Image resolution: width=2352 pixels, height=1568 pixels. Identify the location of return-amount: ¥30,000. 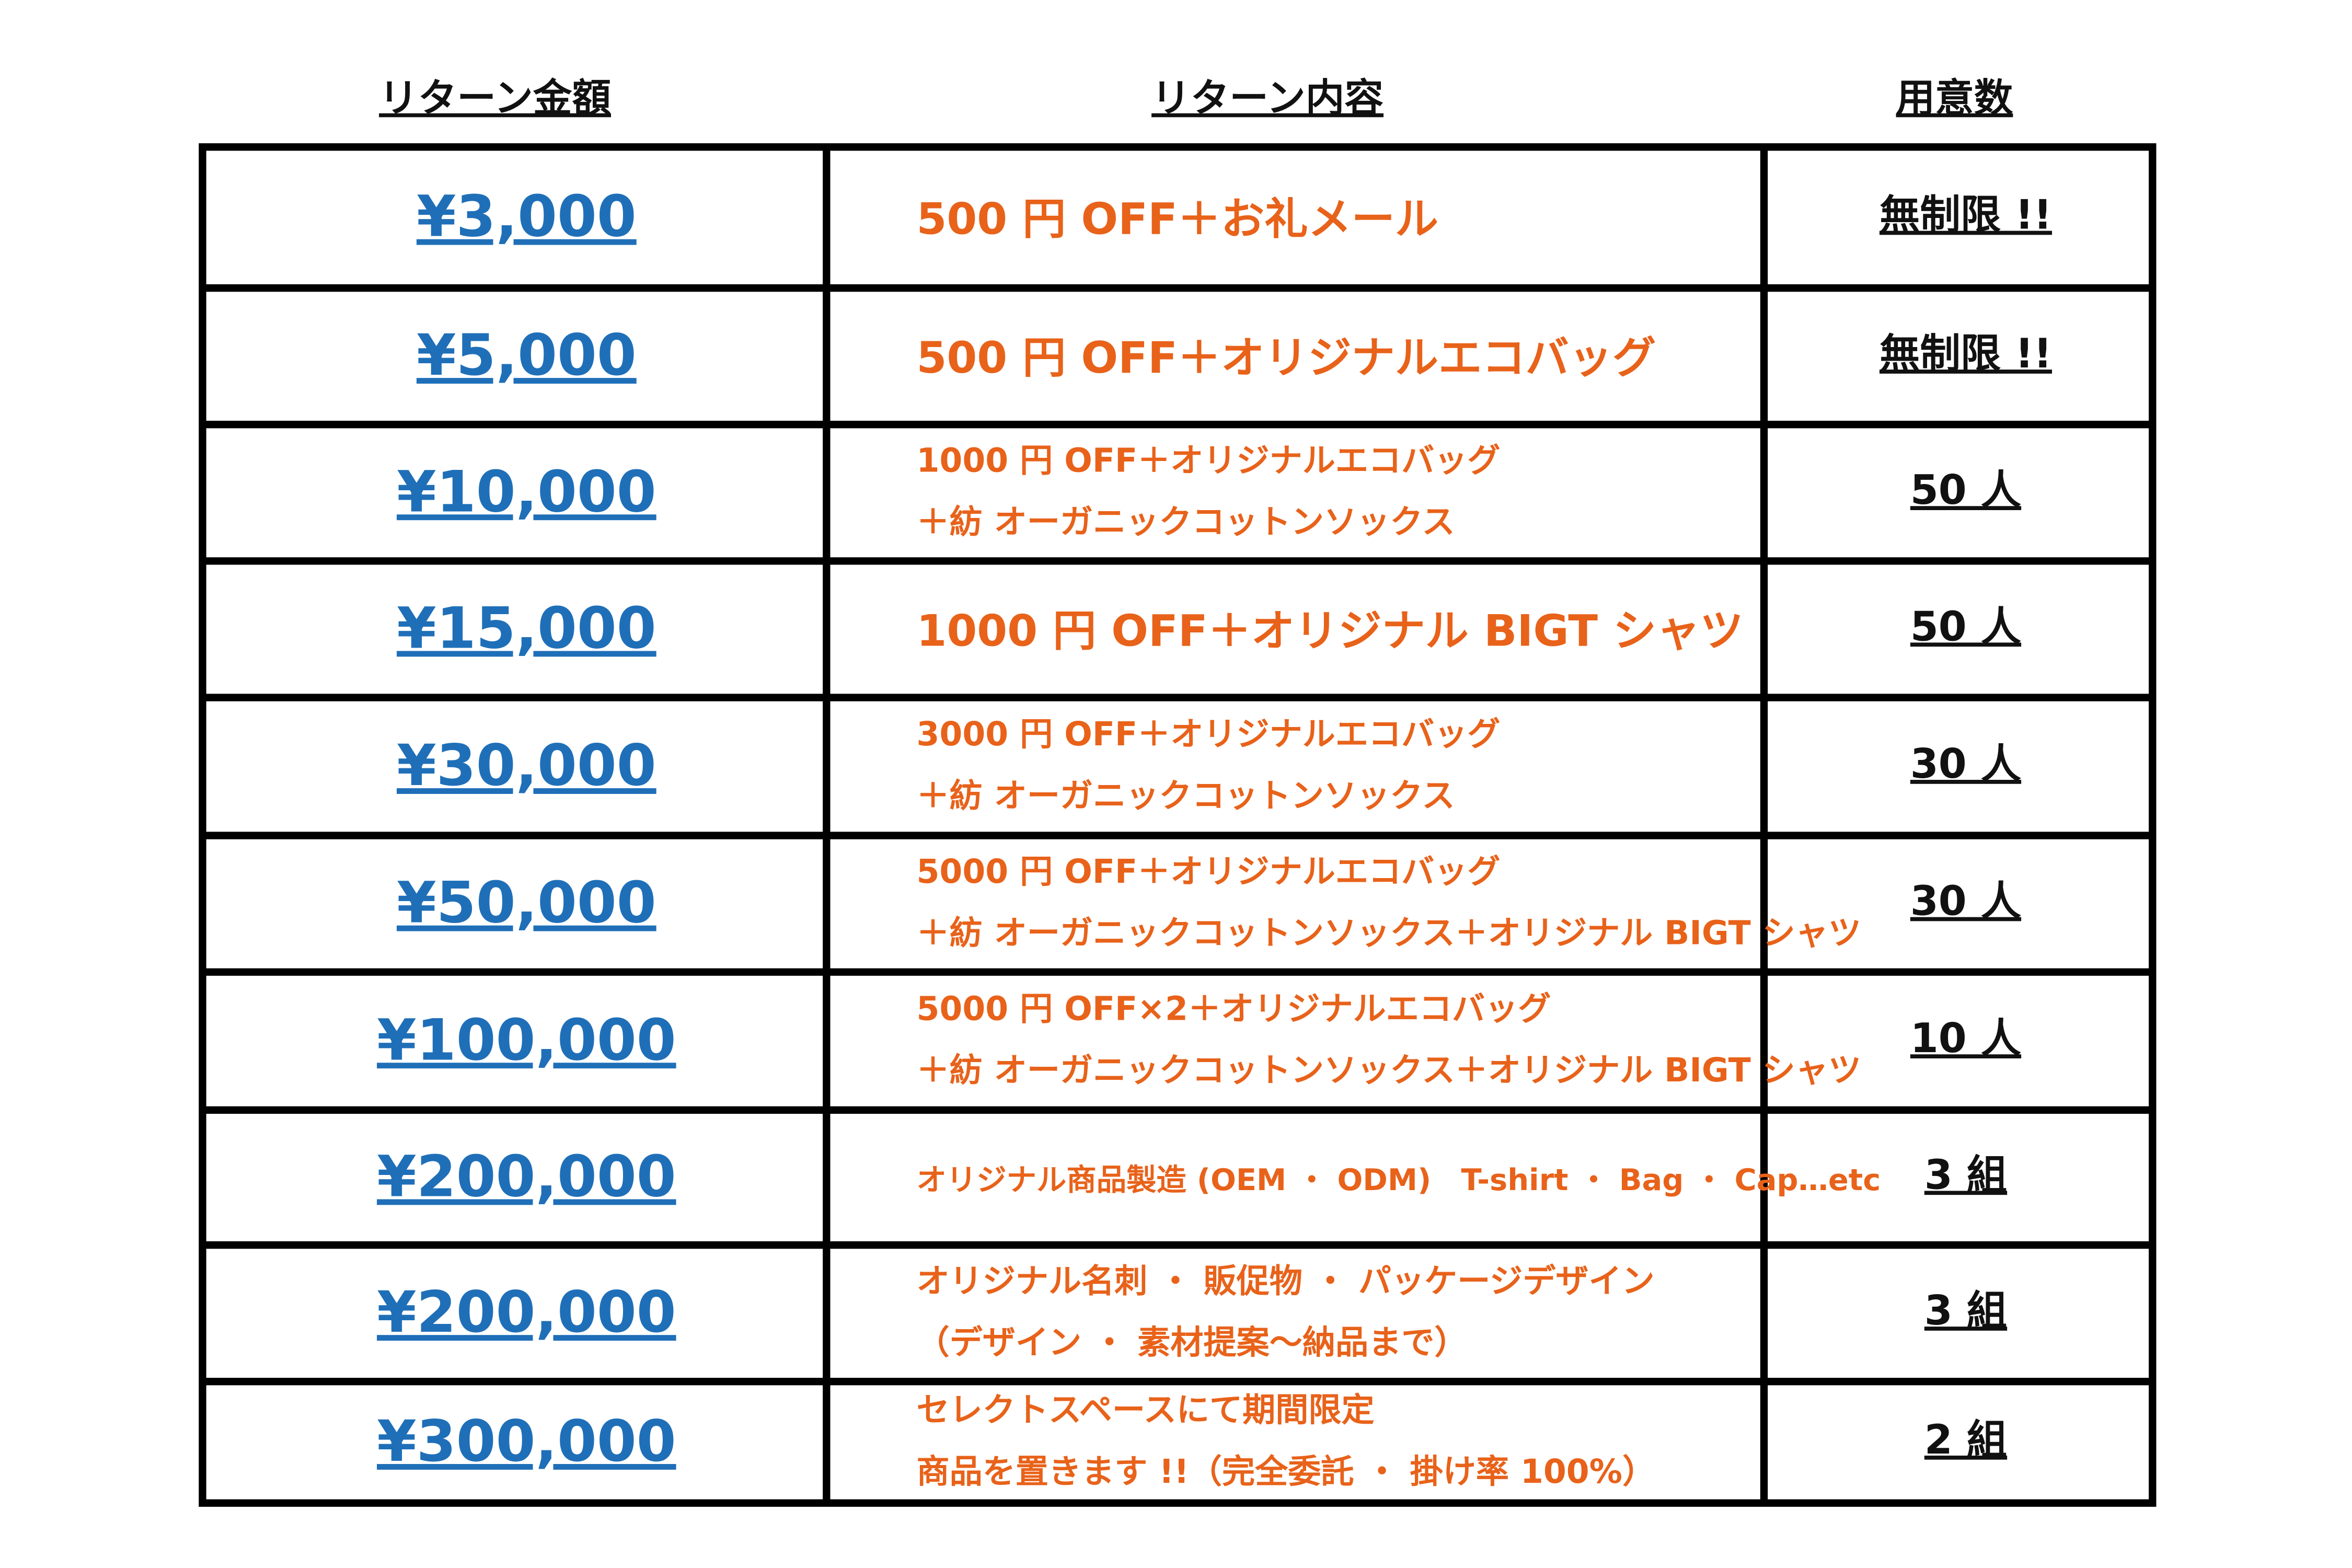
(526, 765).